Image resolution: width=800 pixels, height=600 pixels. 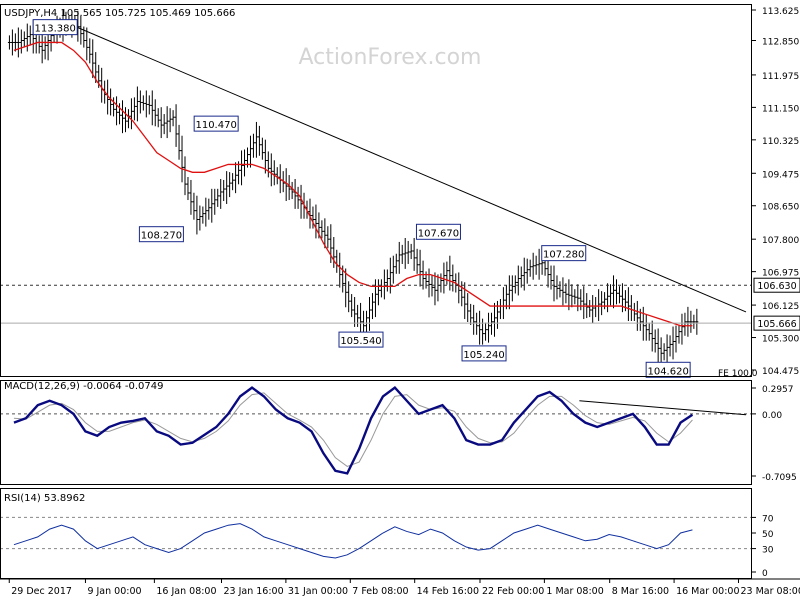 I want to click on x-tick-label: 8 Mar 16:00, so click(x=640, y=591).